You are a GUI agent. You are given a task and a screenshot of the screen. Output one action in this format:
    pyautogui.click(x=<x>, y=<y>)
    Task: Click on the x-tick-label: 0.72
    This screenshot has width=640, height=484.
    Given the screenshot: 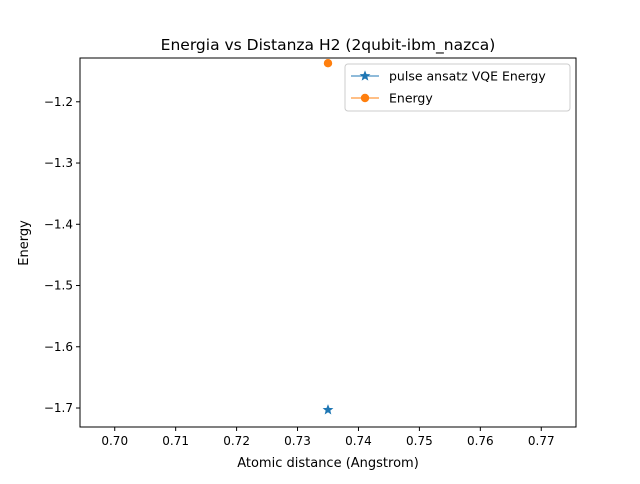 What is the action you would take?
    pyautogui.click(x=236, y=441)
    